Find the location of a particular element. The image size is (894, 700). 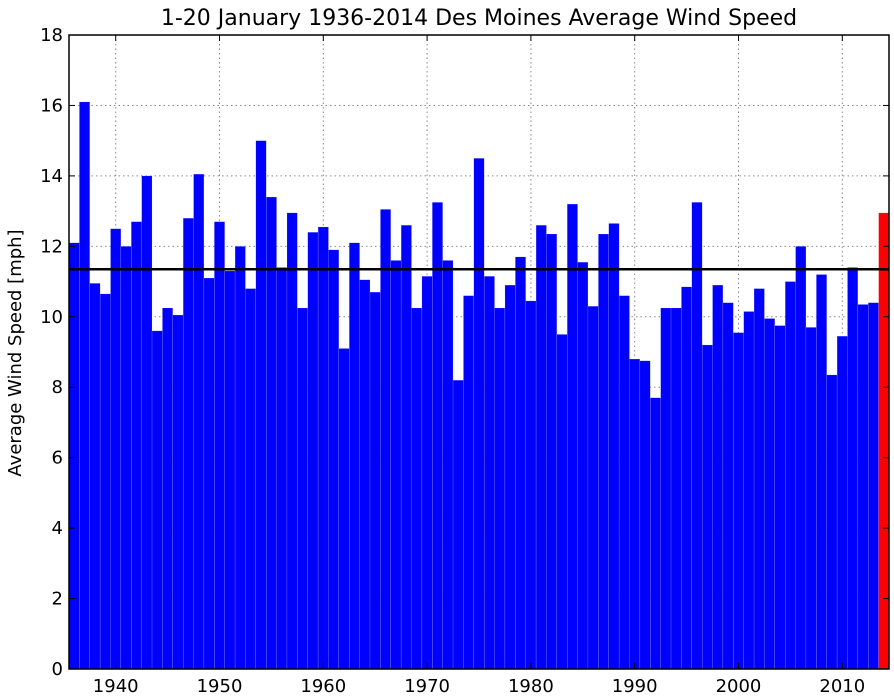

x-tick-label: 2010 is located at coordinates (842, 686).